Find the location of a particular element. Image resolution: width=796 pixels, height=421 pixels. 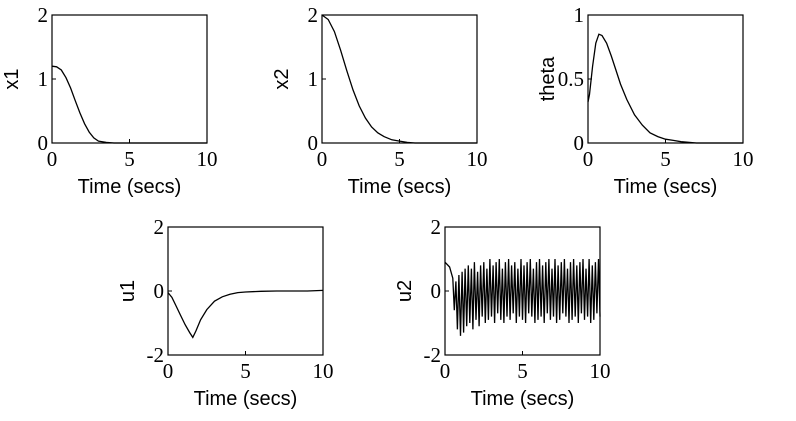

subplot-theta: 0 5 10 0 0.5 1 Time (secs) theta is located at coordinates (645, 100).